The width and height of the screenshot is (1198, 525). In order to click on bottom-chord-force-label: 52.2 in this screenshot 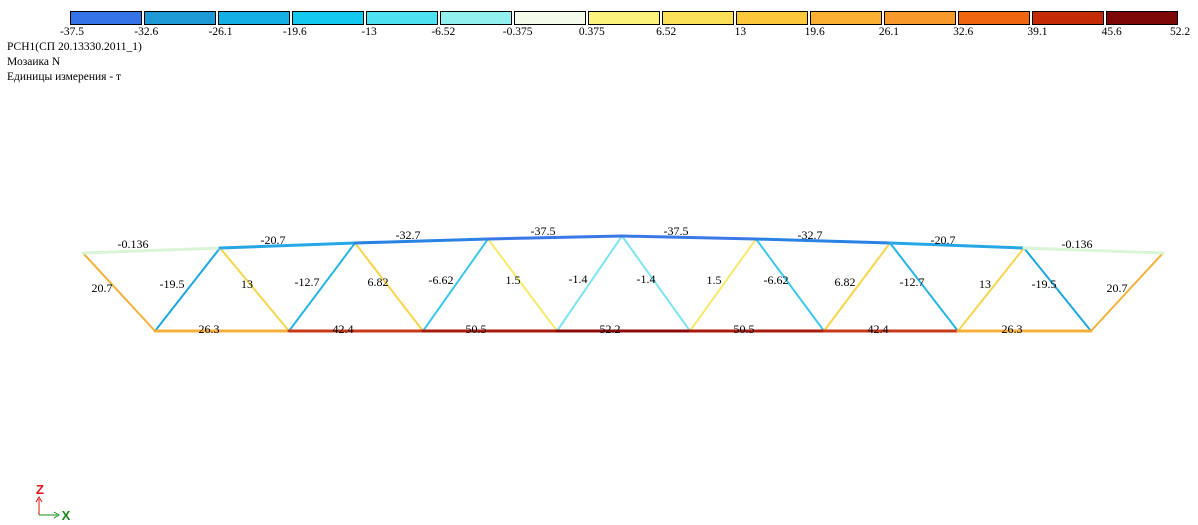, I will do `click(610, 329)`.